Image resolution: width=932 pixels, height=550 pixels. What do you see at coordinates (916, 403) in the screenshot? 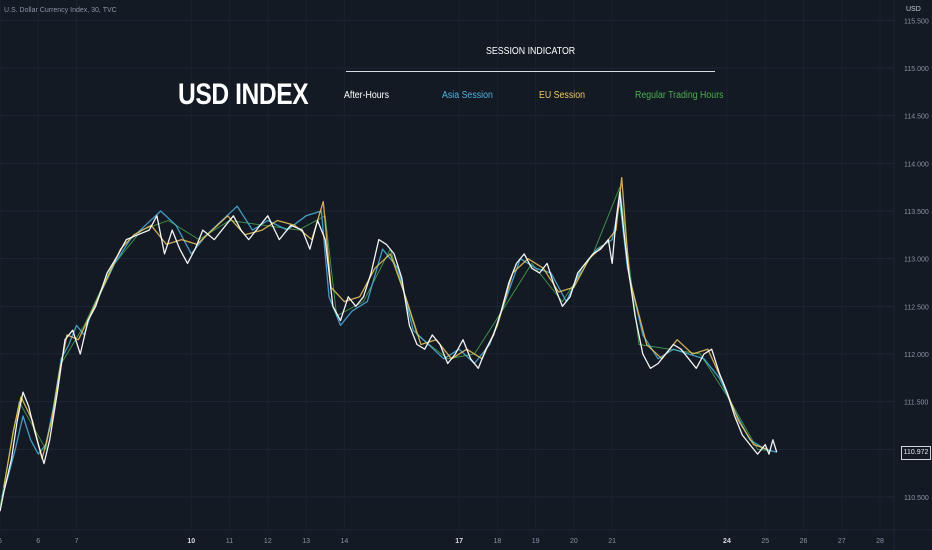
I see `price-tick-label: 111.500` at bounding box center [916, 403].